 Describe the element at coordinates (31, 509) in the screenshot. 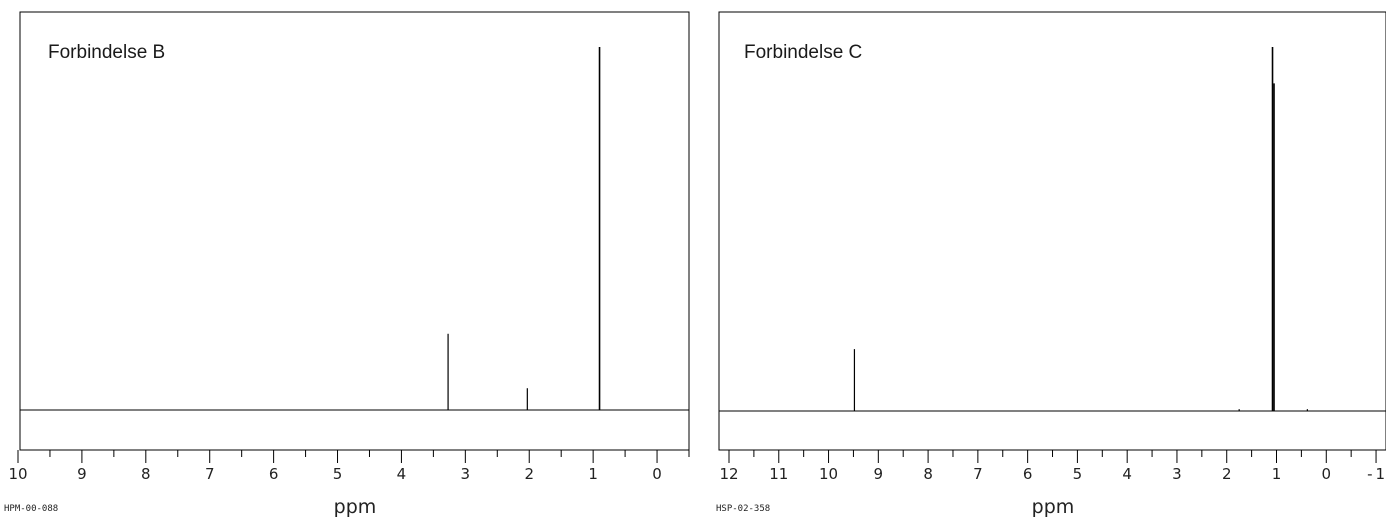

I see `sample-code: HPM-00-088` at that location.